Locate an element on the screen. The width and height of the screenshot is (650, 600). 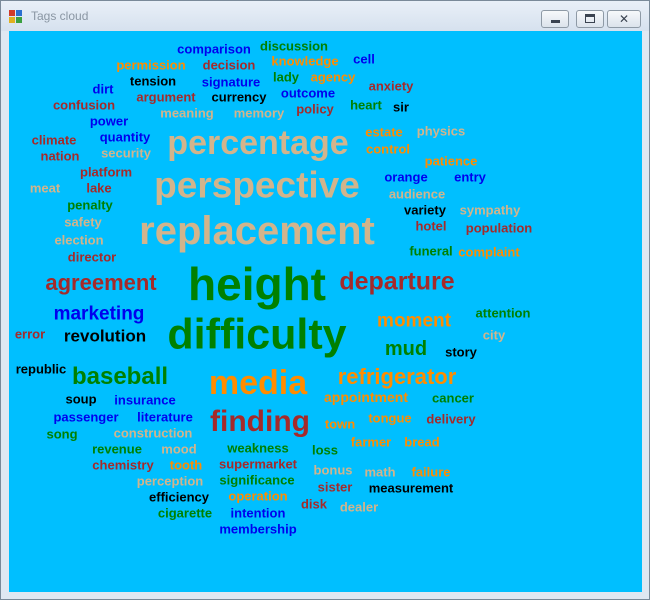
tag-word-intention: intention is located at coordinates (258, 513).